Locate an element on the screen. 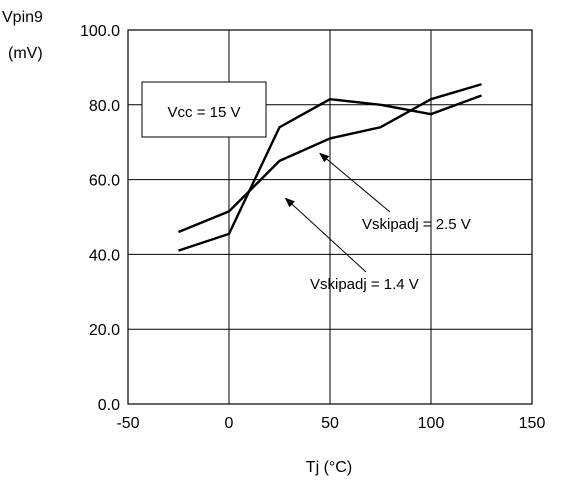  condition-label: Vcc = 15 V is located at coordinates (204, 112).